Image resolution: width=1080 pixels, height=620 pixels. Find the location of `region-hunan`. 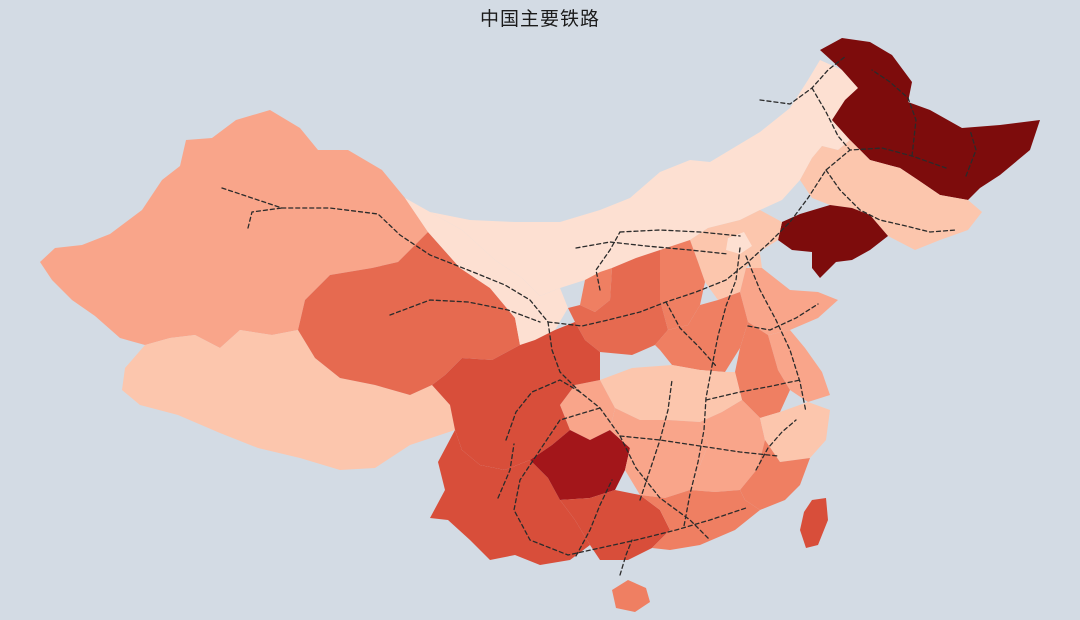

region-hunan is located at coordinates (659, 453).